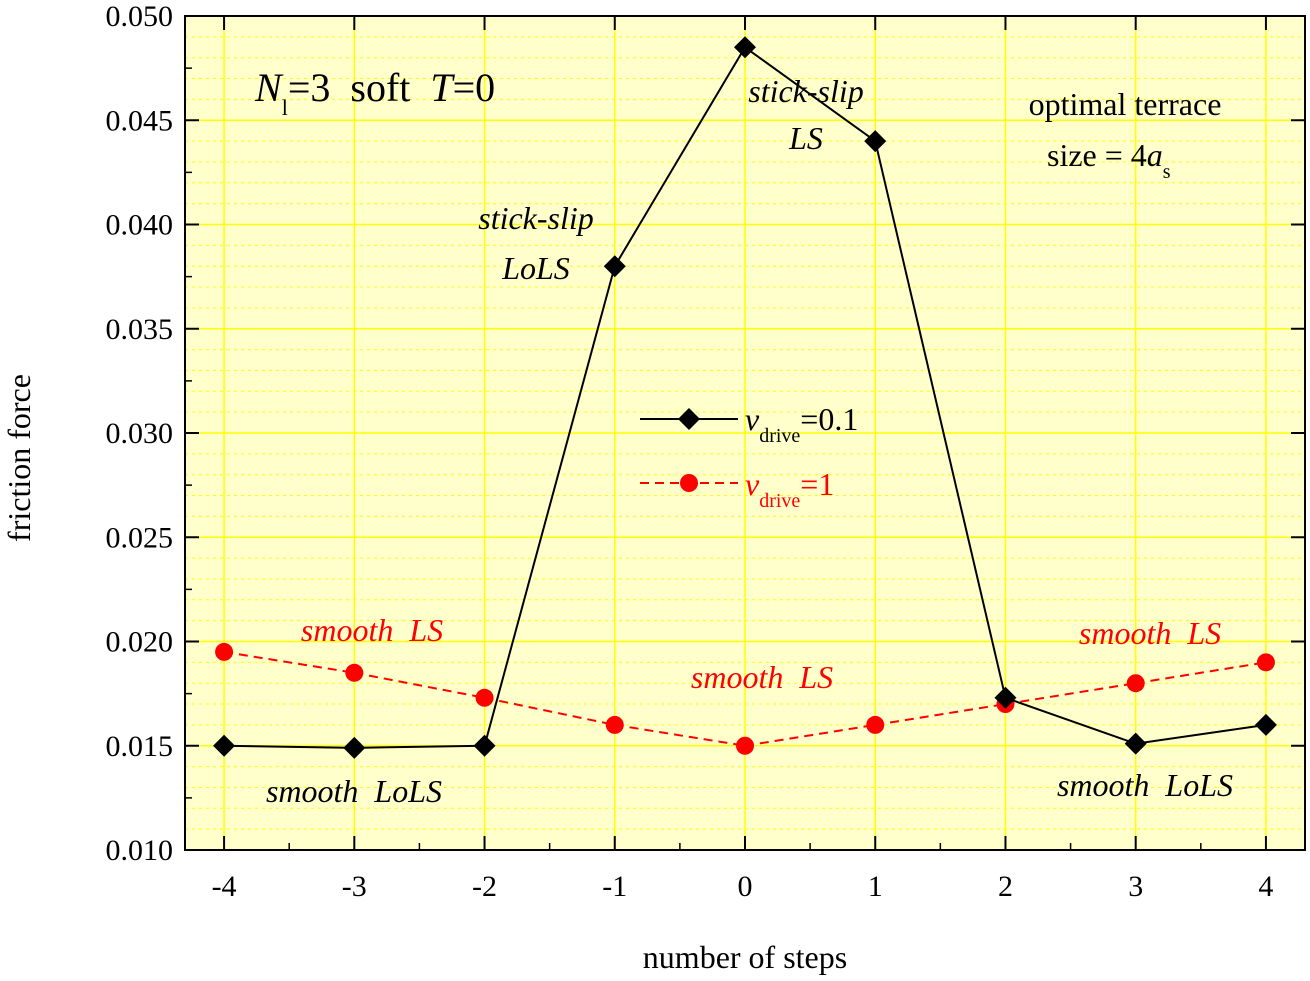 The height and width of the screenshot is (981, 1310). What do you see at coordinates (224, 886) in the screenshot?
I see `x-tick-label: -4` at bounding box center [224, 886].